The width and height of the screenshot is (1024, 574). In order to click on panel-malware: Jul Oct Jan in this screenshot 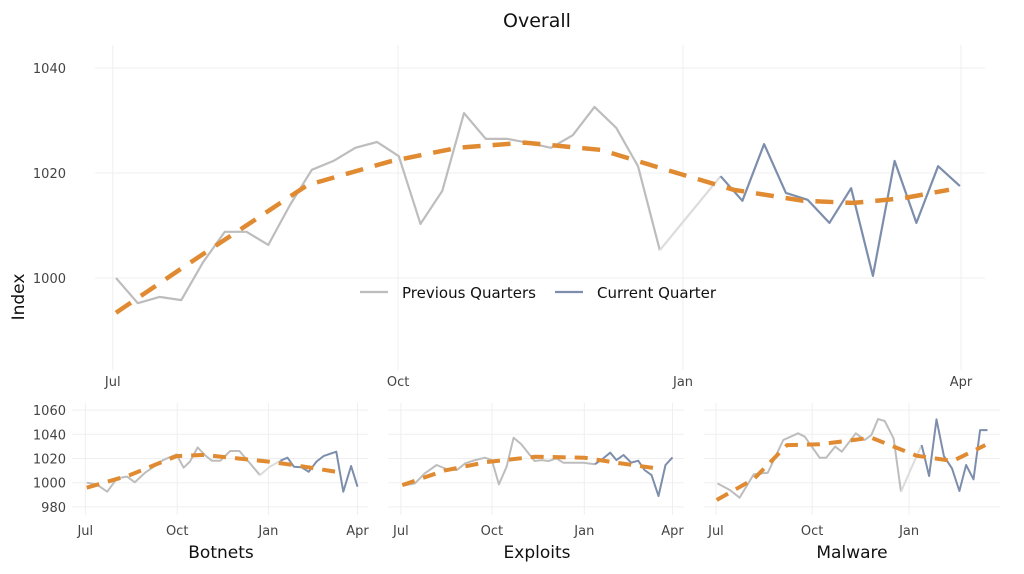, I will do `click(852, 471)`.